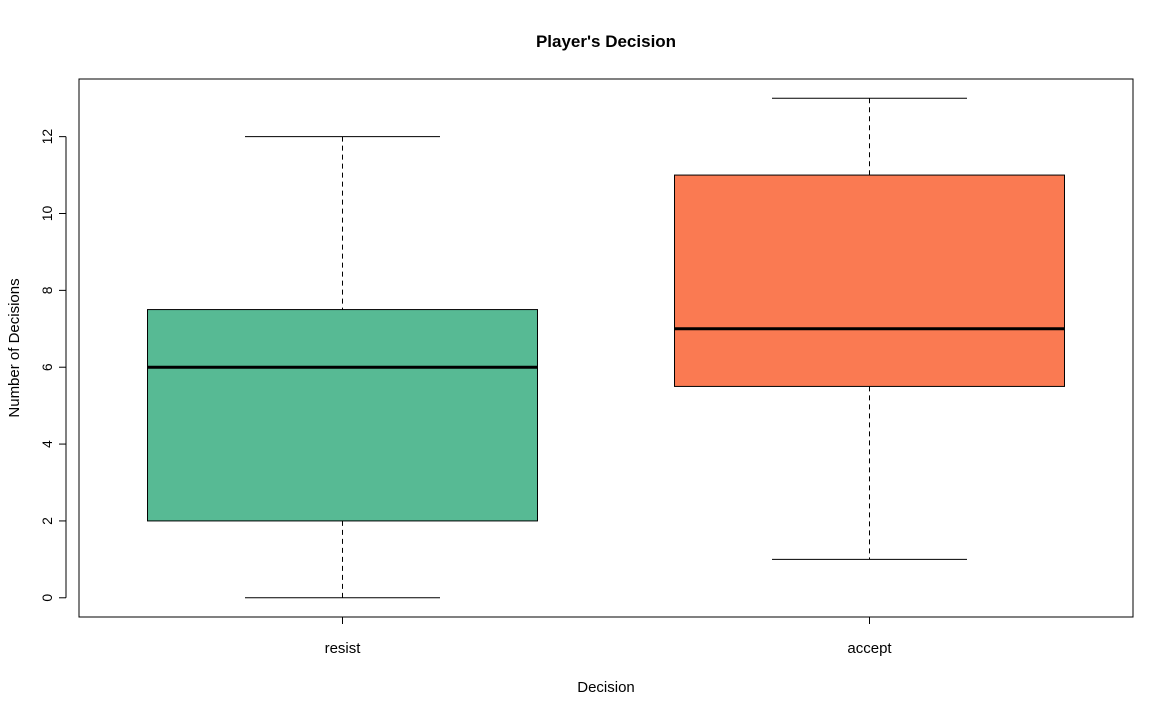 Image resolution: width=1173 pixels, height=720 pixels. Describe the element at coordinates (606, 41) in the screenshot. I see `chart-title: Player's Decision` at that location.